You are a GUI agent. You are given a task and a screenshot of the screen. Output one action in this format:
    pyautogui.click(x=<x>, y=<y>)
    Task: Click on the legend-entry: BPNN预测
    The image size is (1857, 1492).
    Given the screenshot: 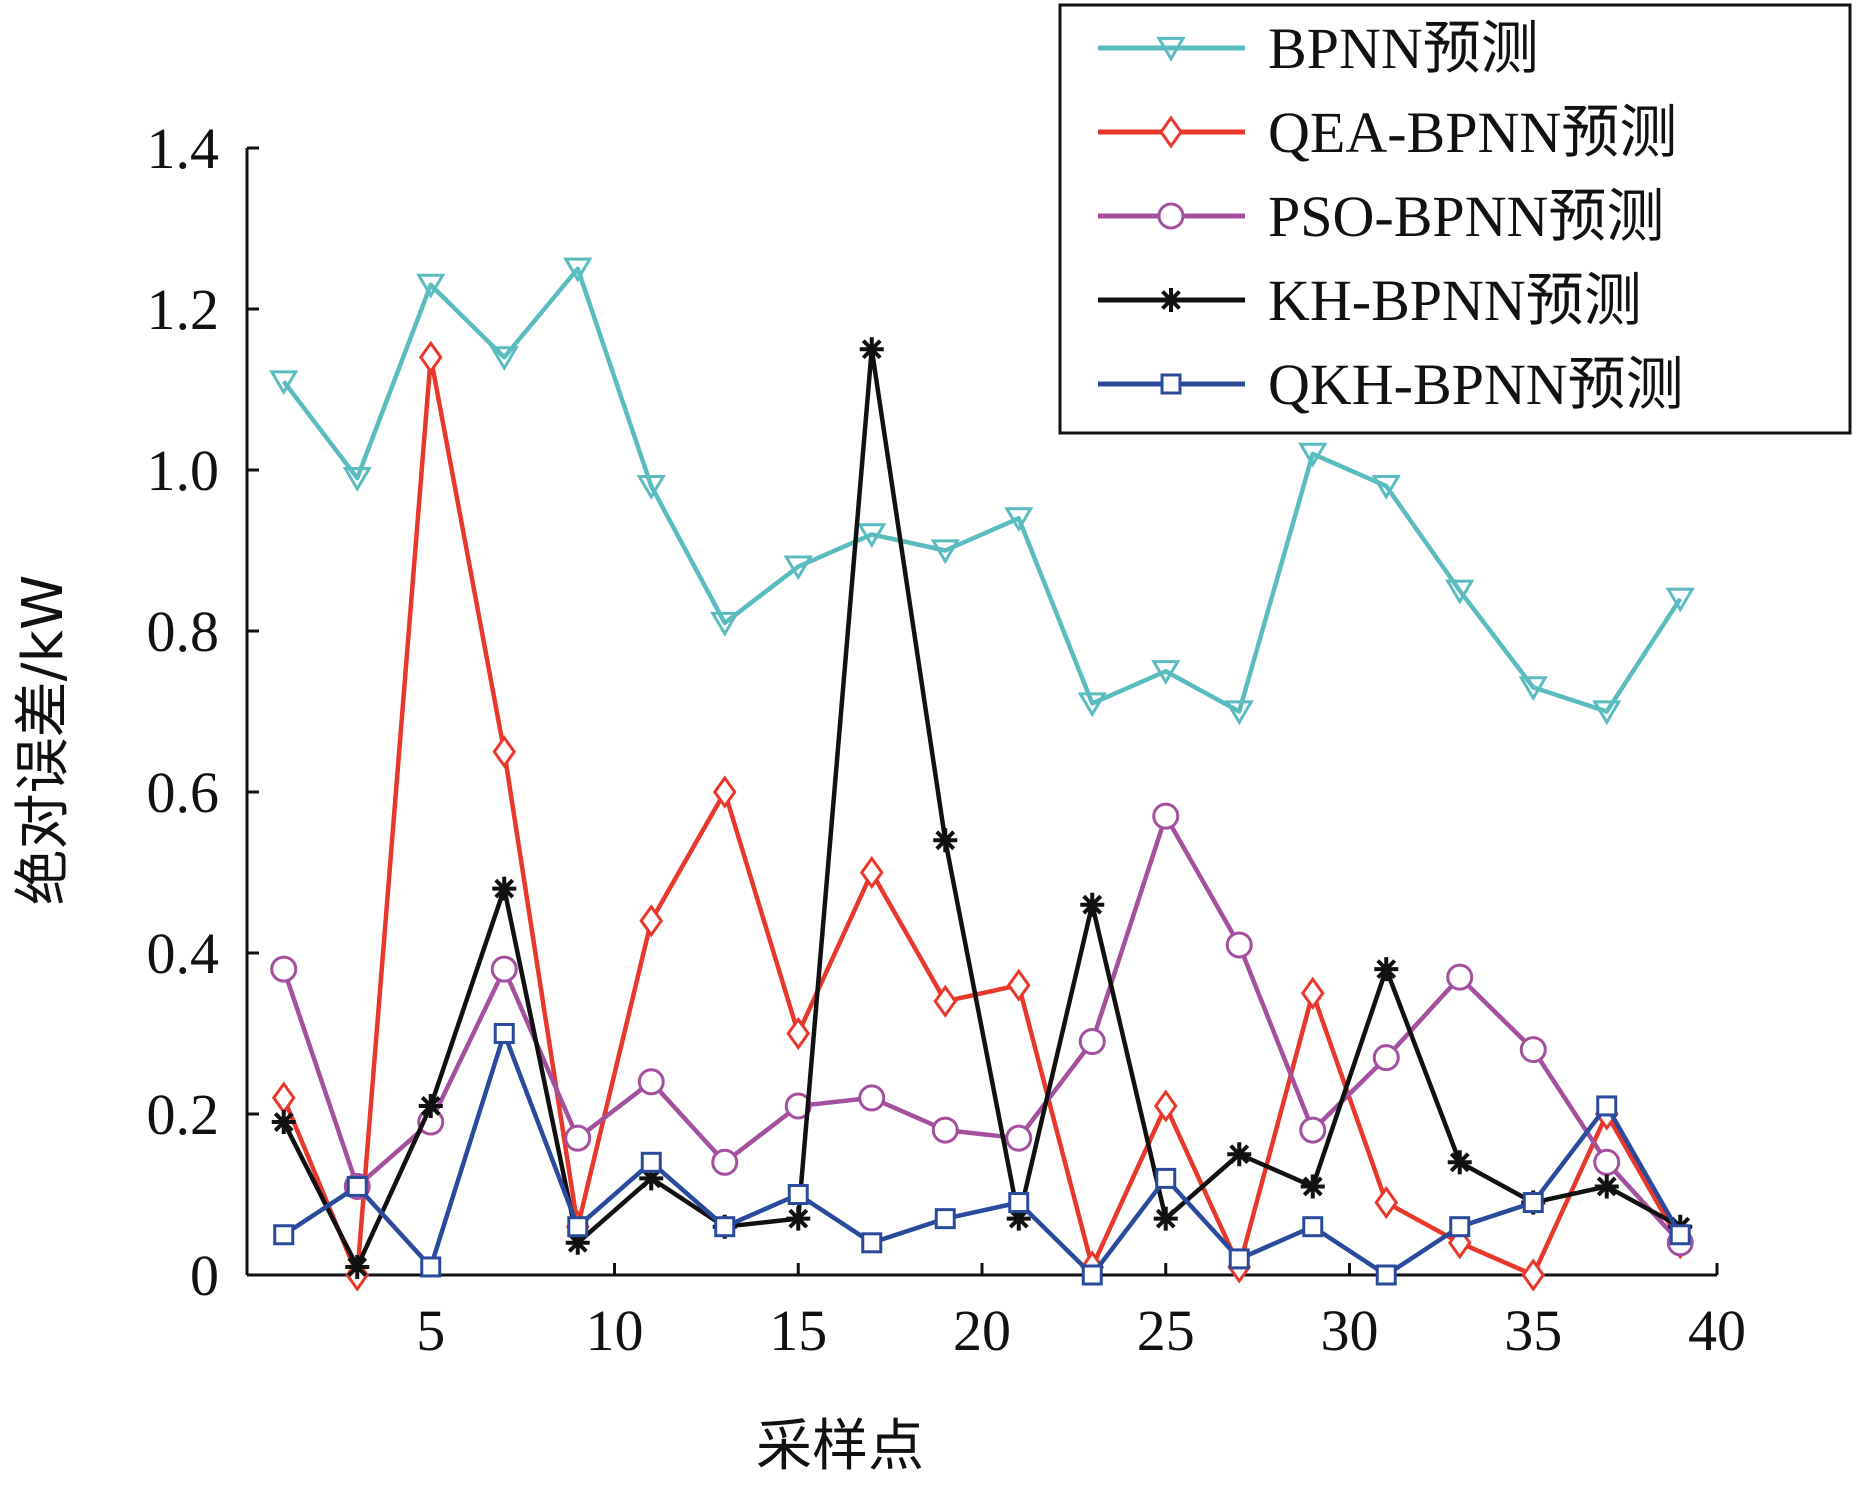 What is the action you would take?
    pyautogui.click(x=1318, y=48)
    